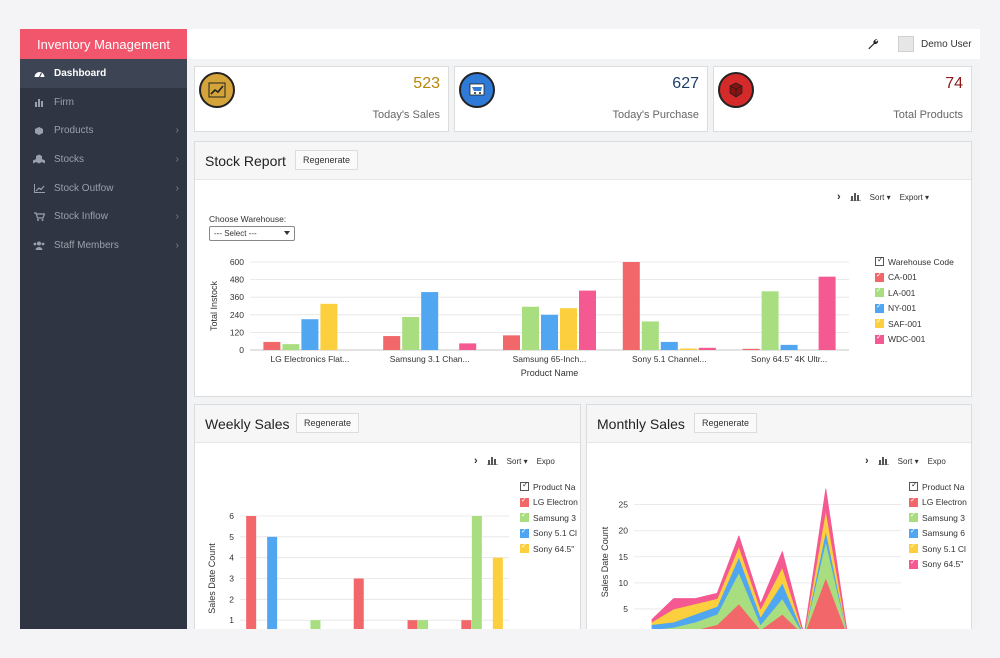 The image size is (1000, 658). I want to click on sidebar-item-stock-outfow: Stock Outfow ›, so click(103, 188).